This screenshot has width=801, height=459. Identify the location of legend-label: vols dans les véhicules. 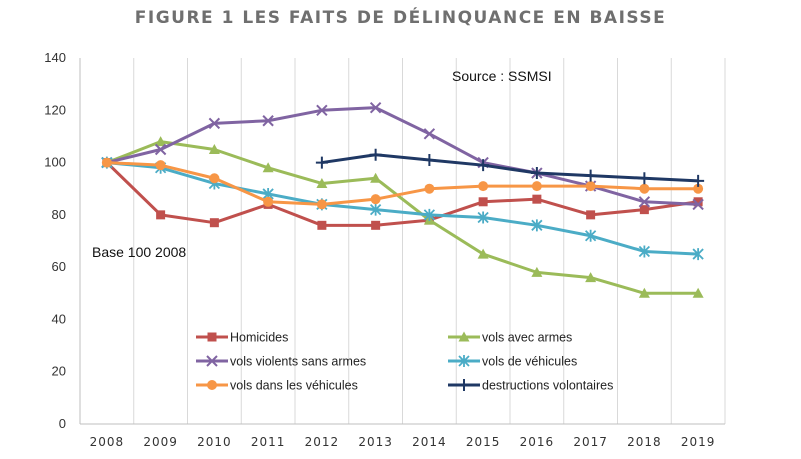
(294, 386).